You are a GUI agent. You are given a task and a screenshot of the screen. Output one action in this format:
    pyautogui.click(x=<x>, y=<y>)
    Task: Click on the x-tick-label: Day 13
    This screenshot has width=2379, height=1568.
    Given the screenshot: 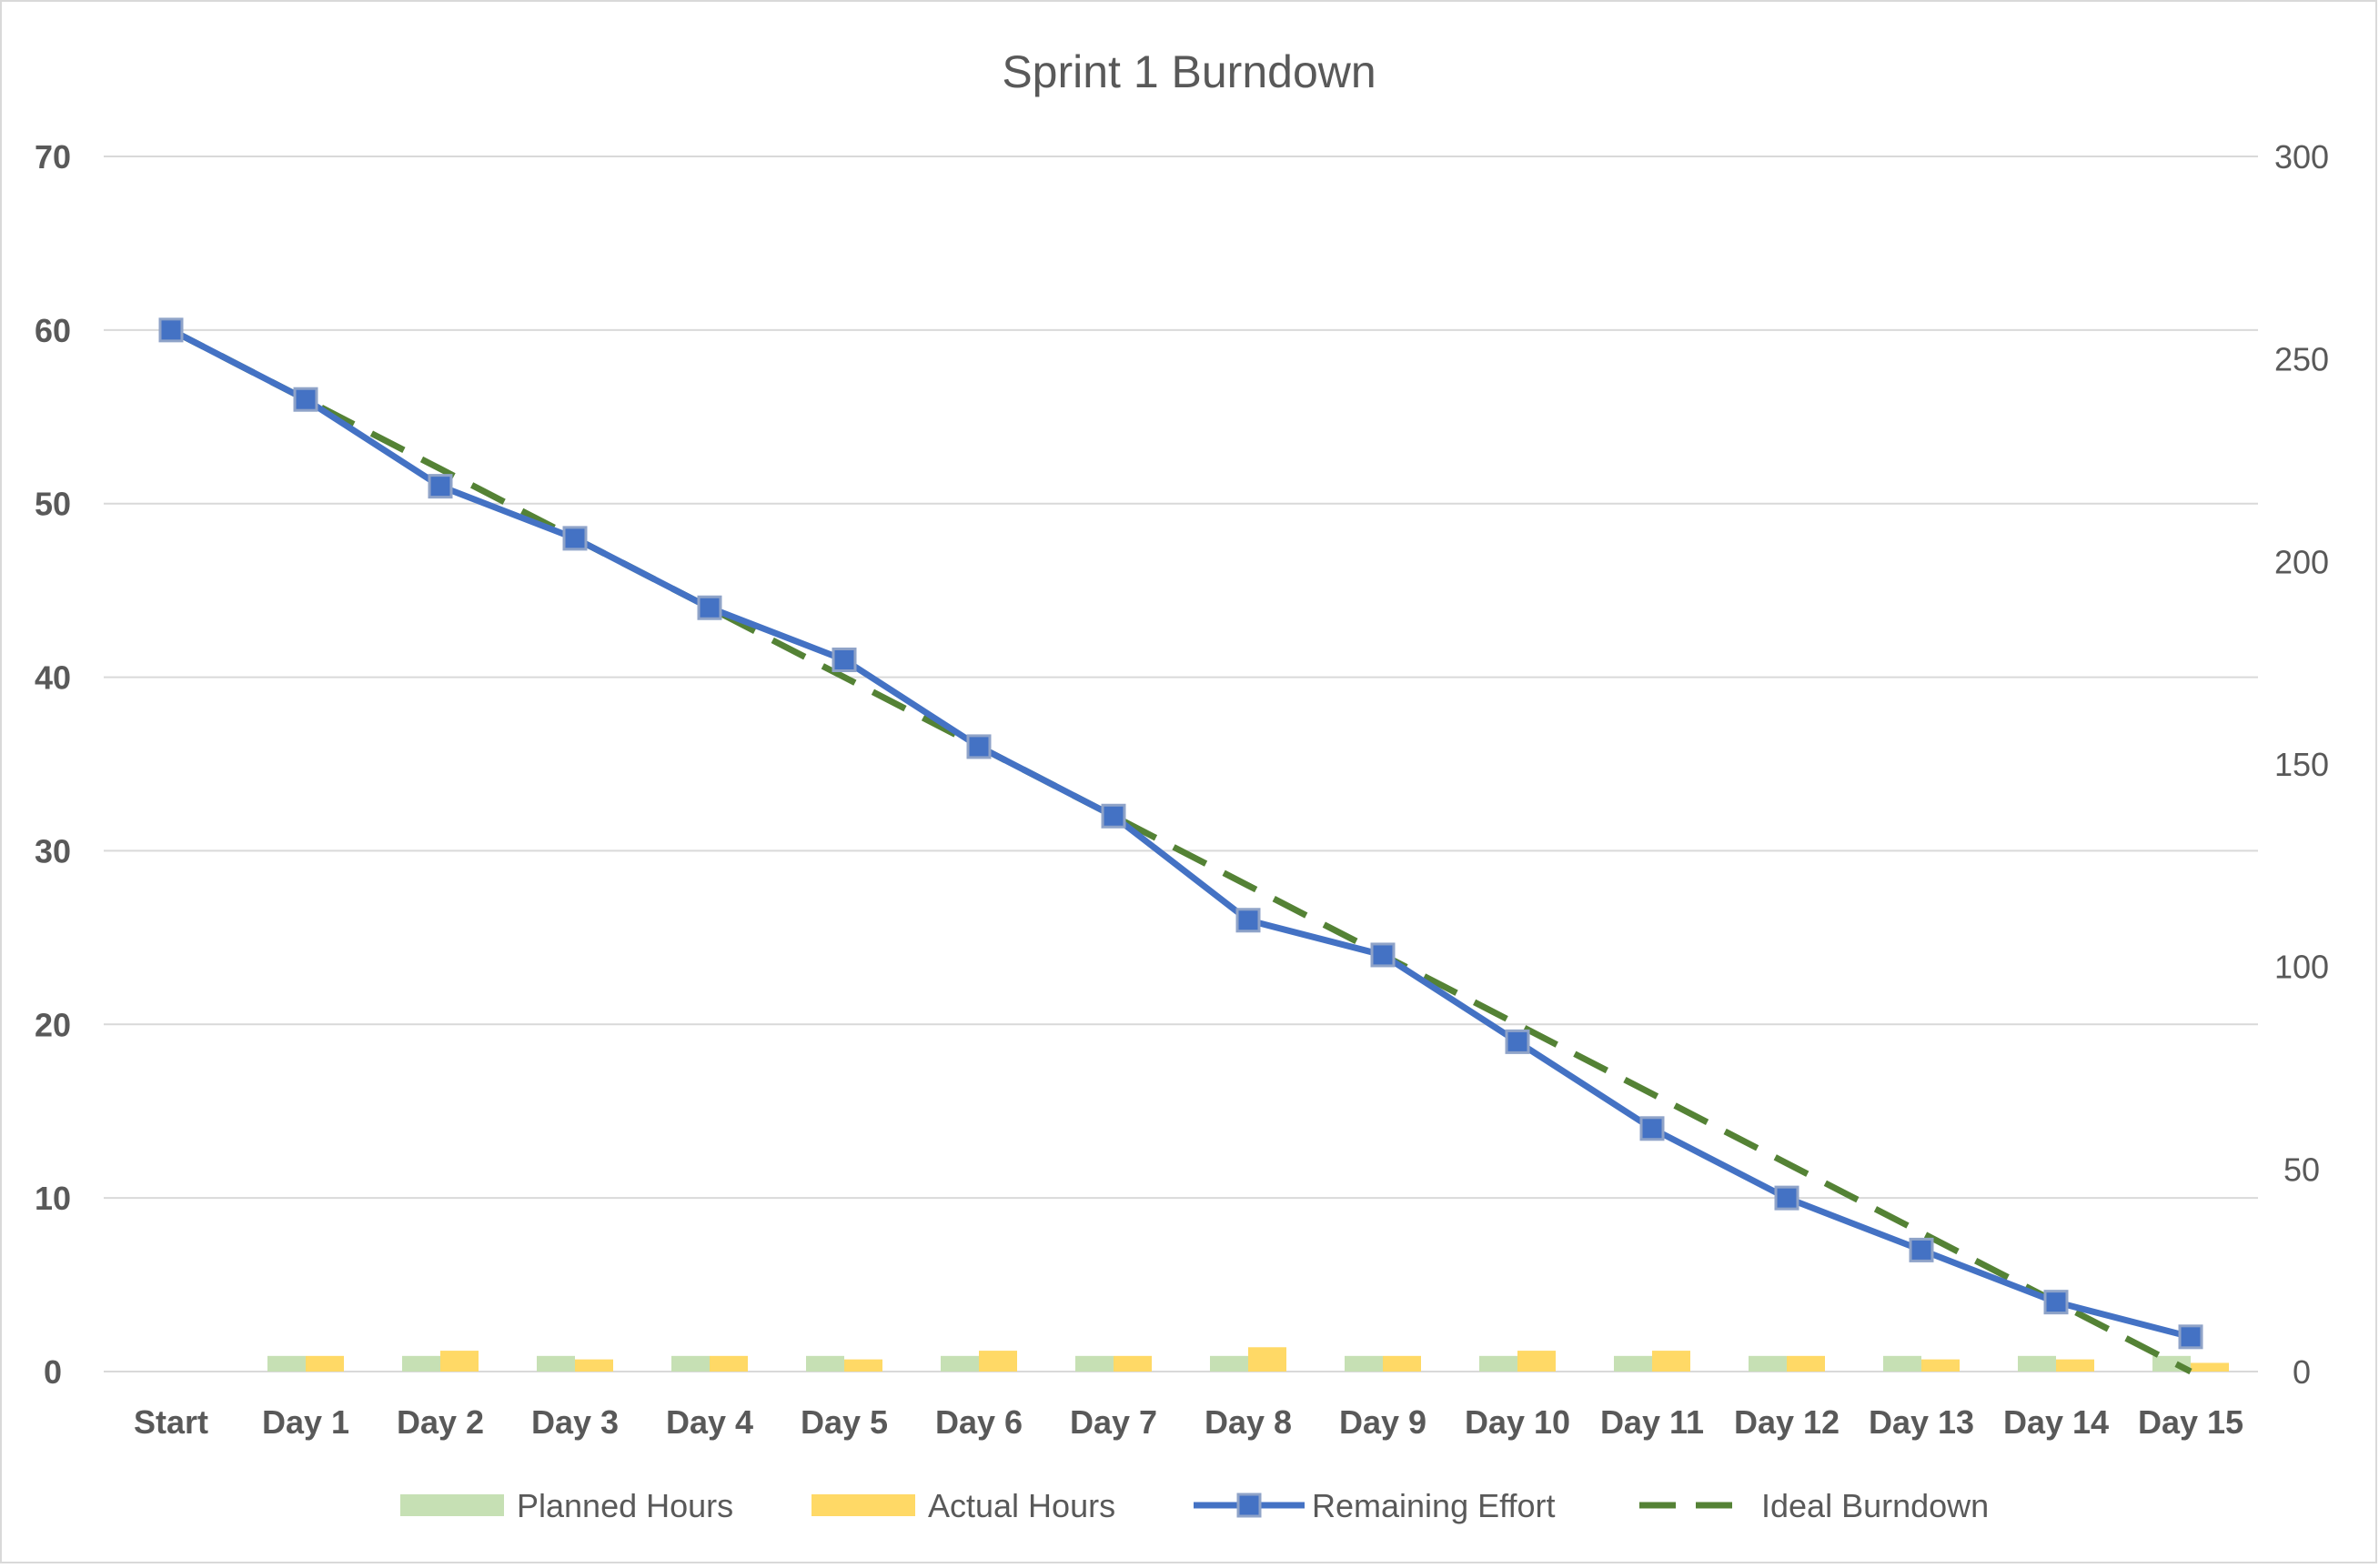 What is the action you would take?
    pyautogui.click(x=1922, y=1422)
    